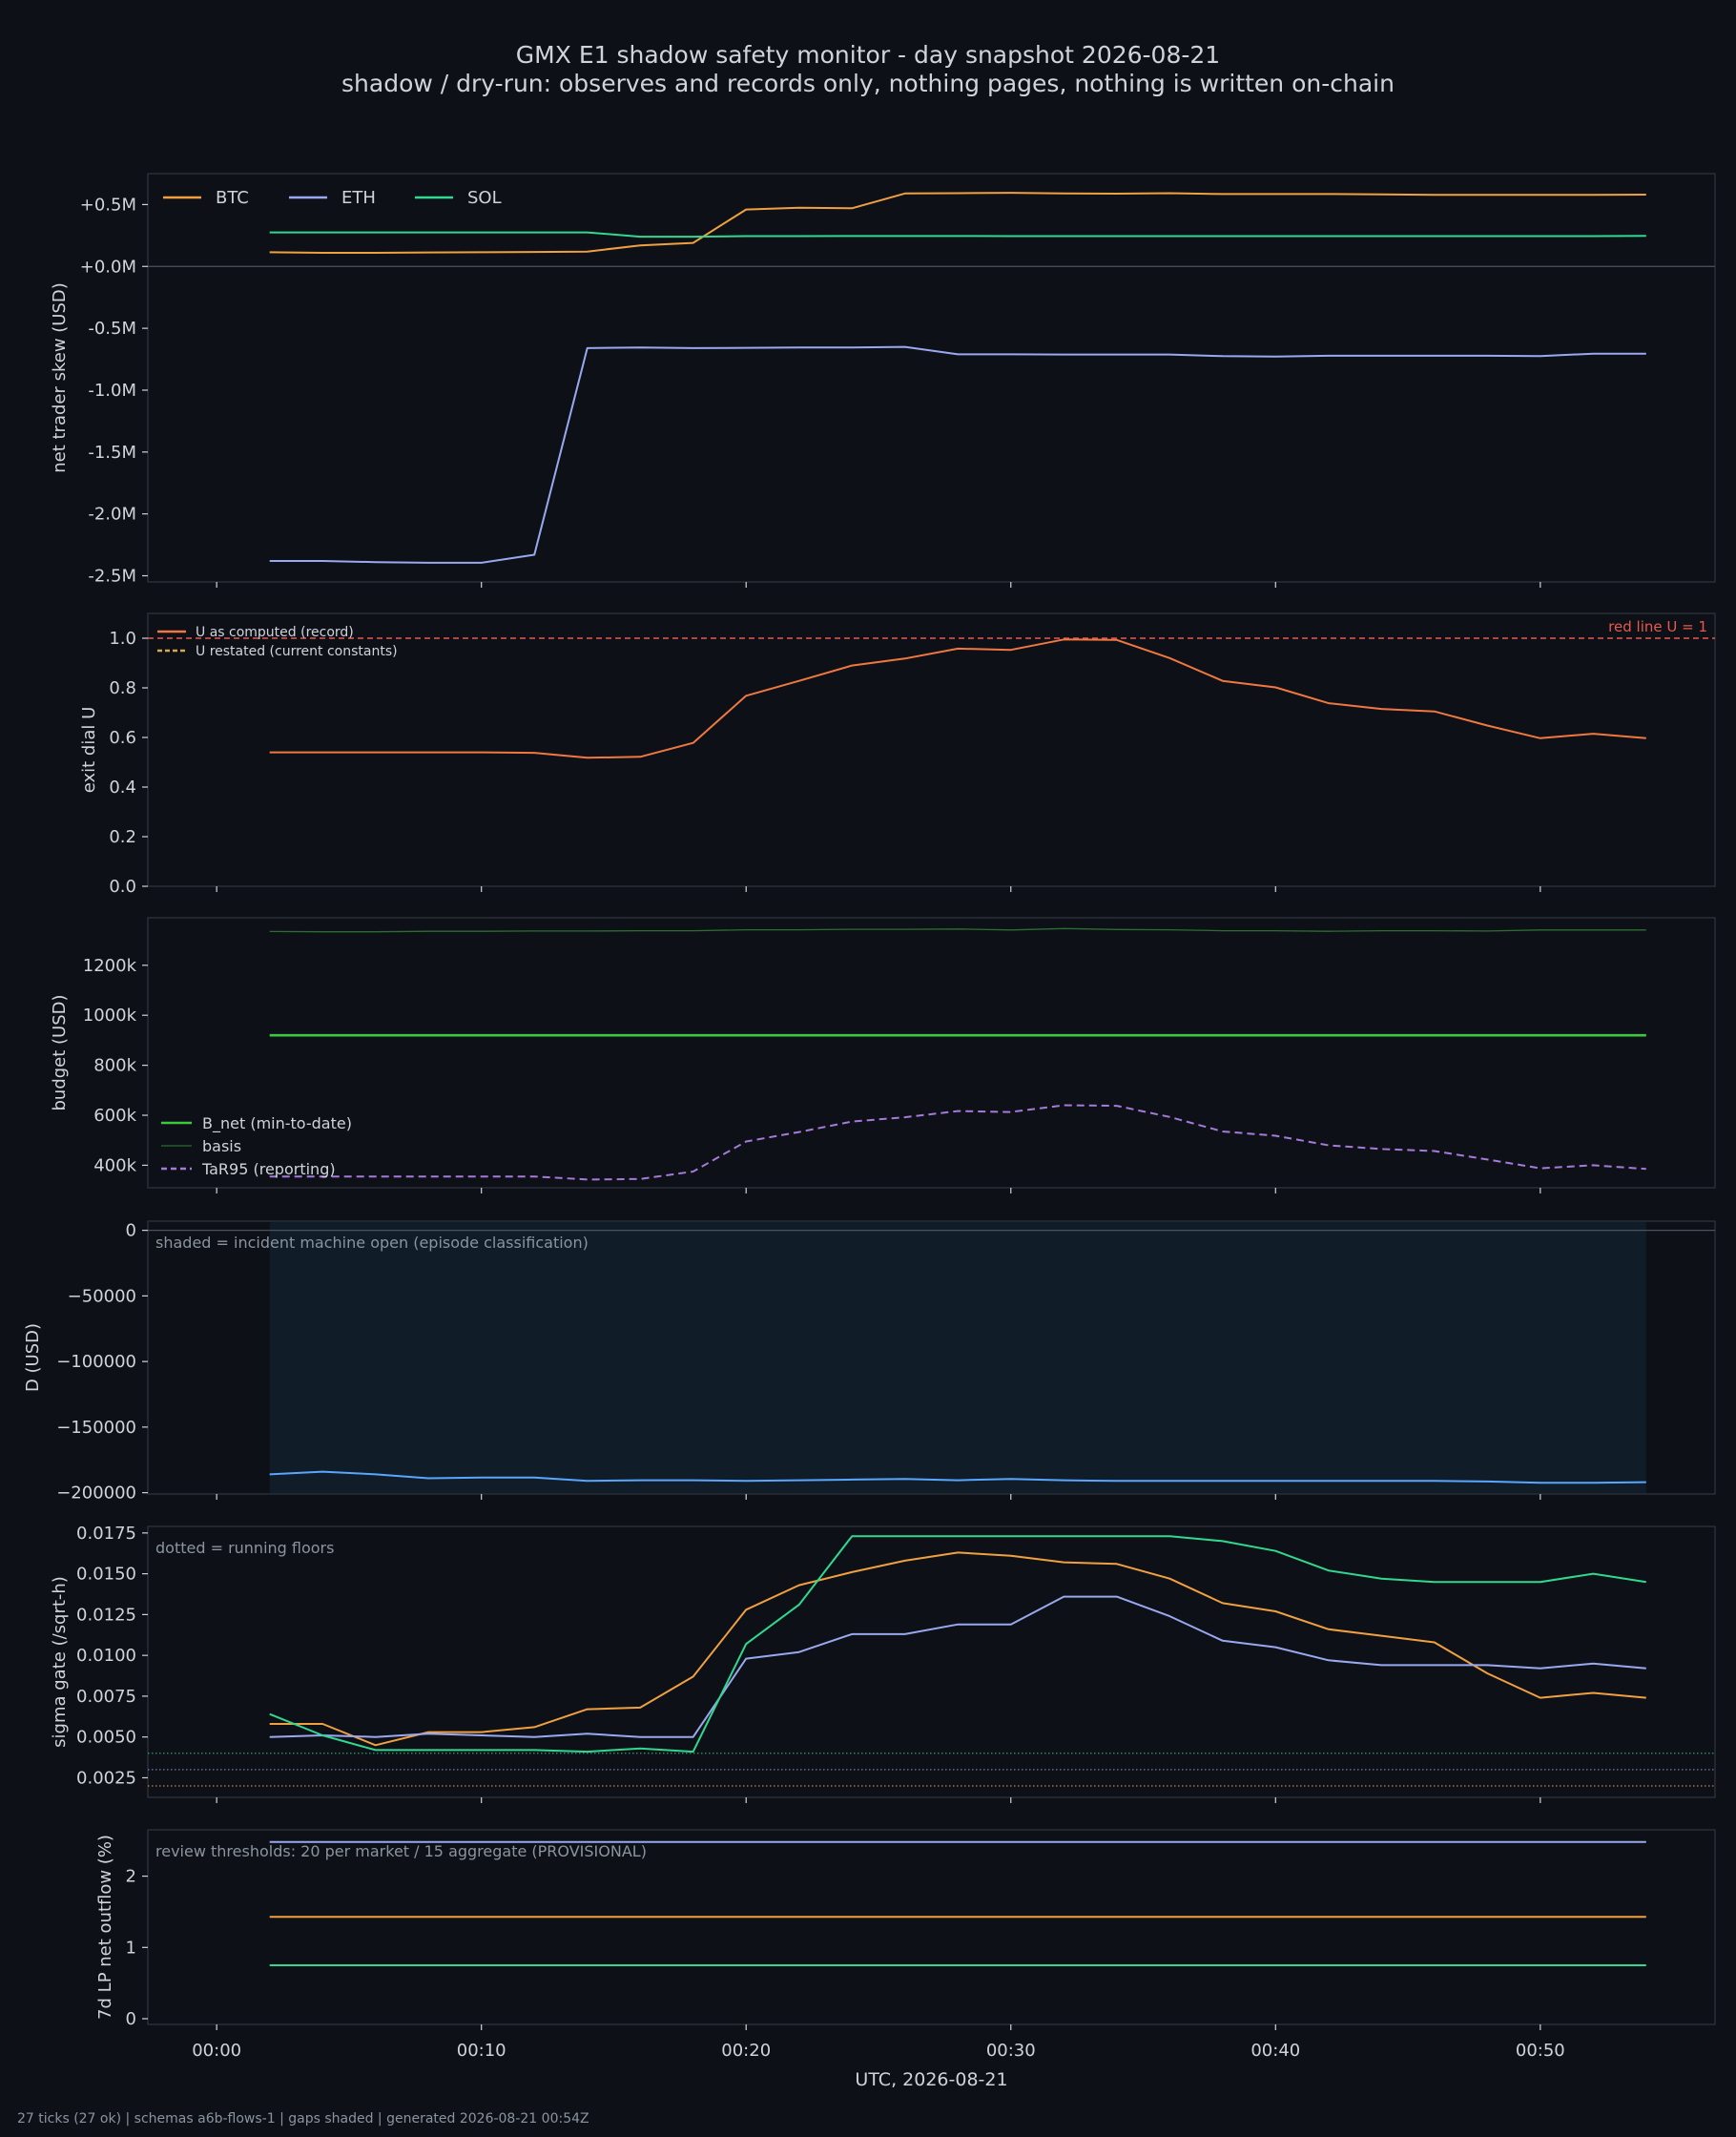 The width and height of the screenshot is (1736, 2137). Describe the element at coordinates (481, 2051) in the screenshot. I see `x-tick-label: 00:10` at that location.